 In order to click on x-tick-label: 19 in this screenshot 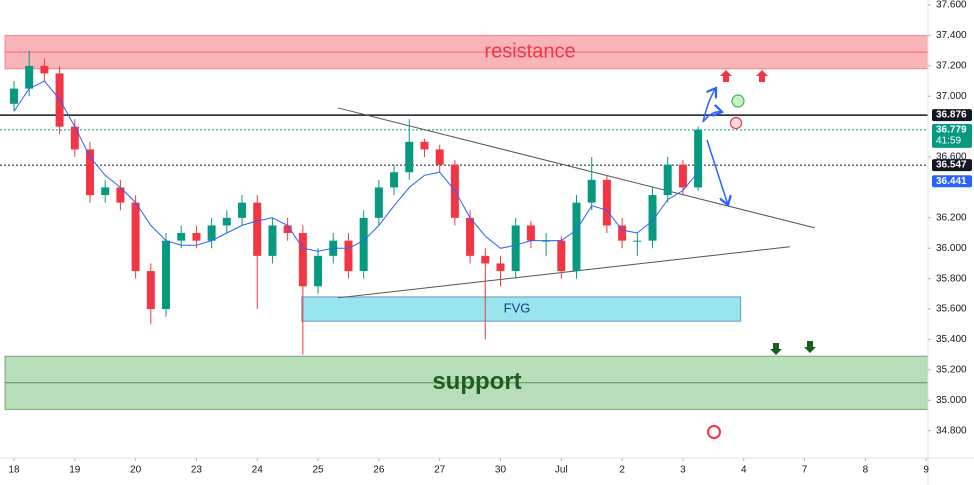, I will do `click(75, 470)`.